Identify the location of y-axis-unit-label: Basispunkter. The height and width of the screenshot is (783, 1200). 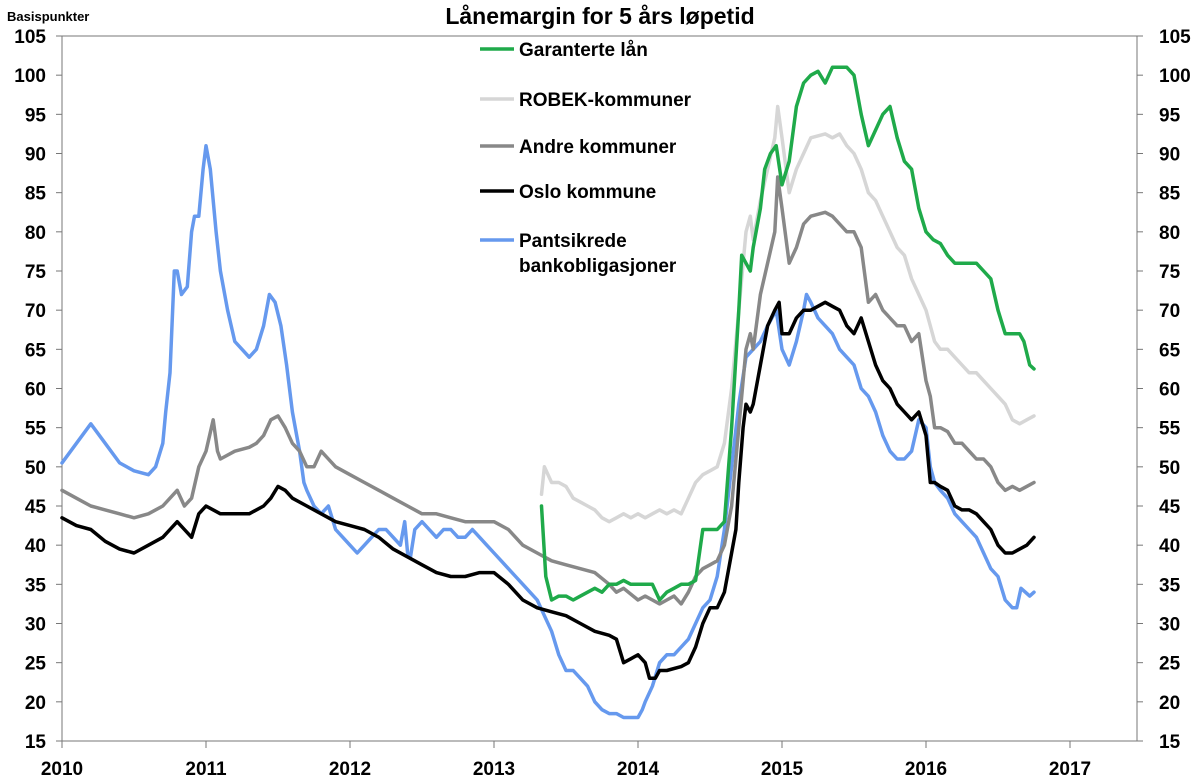
(48, 16).